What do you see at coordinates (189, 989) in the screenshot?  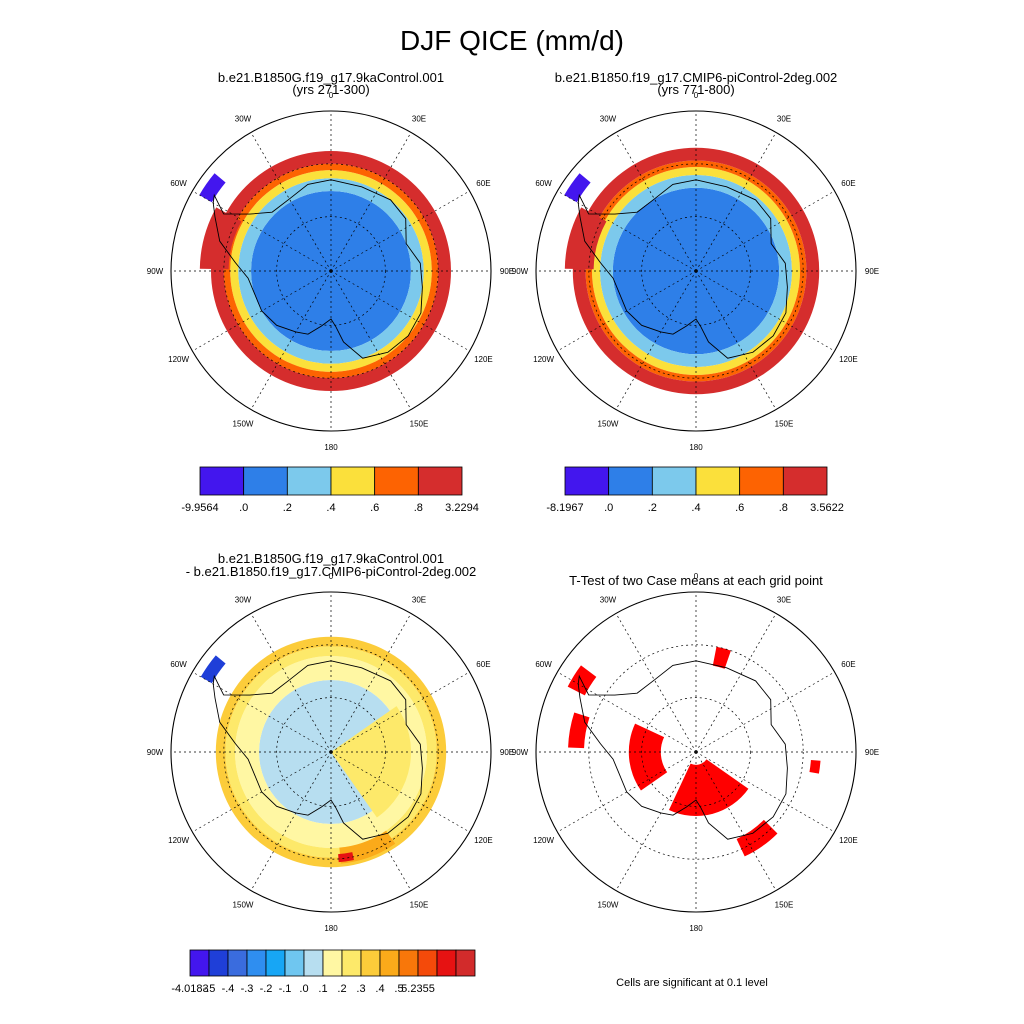 I see `panel-3-colorbar-tick-label: -4.0183` at bounding box center [189, 989].